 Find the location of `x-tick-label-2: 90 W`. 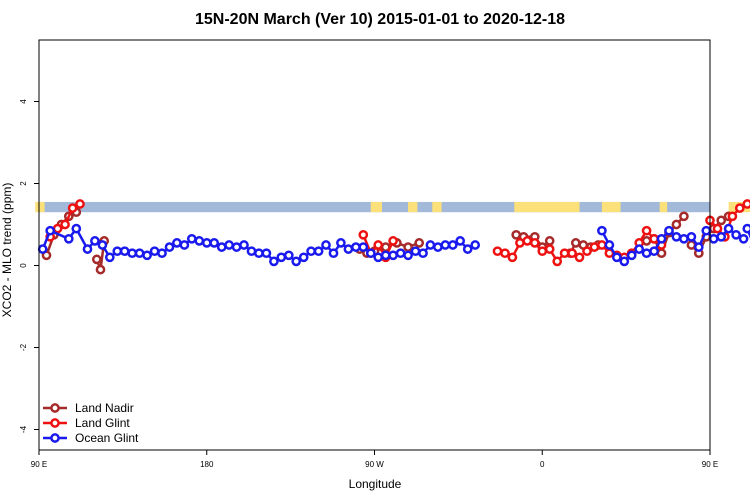

x-tick-label-2: 90 W is located at coordinates (374, 464).